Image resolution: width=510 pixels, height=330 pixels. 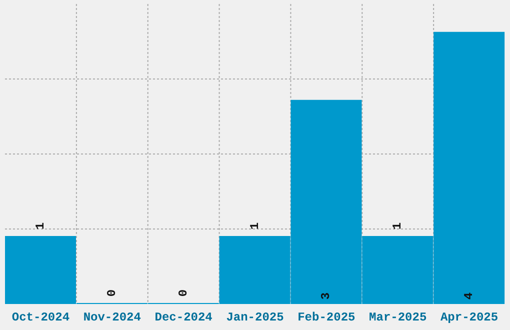 What do you see at coordinates (326, 296) in the screenshot?
I see `data-label: 3` at bounding box center [326, 296].